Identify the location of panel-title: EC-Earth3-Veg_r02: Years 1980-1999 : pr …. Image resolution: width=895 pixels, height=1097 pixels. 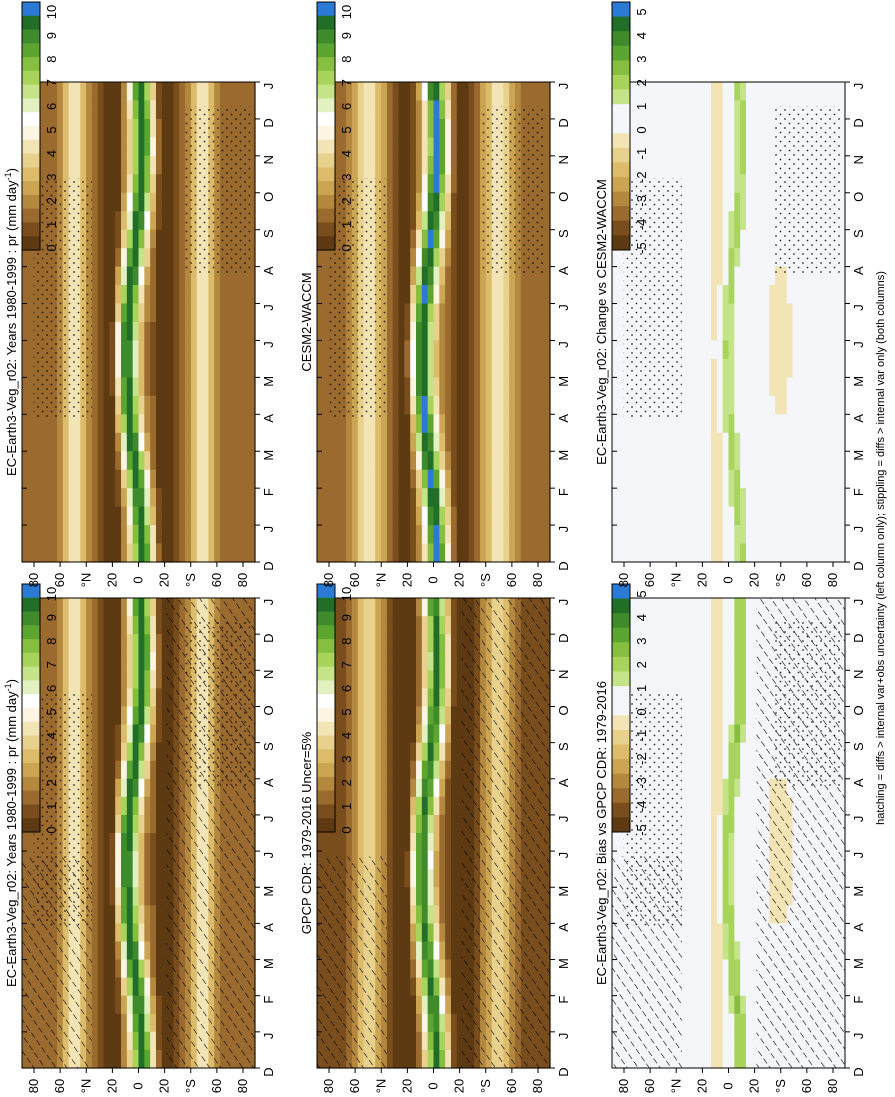
(11, 833).